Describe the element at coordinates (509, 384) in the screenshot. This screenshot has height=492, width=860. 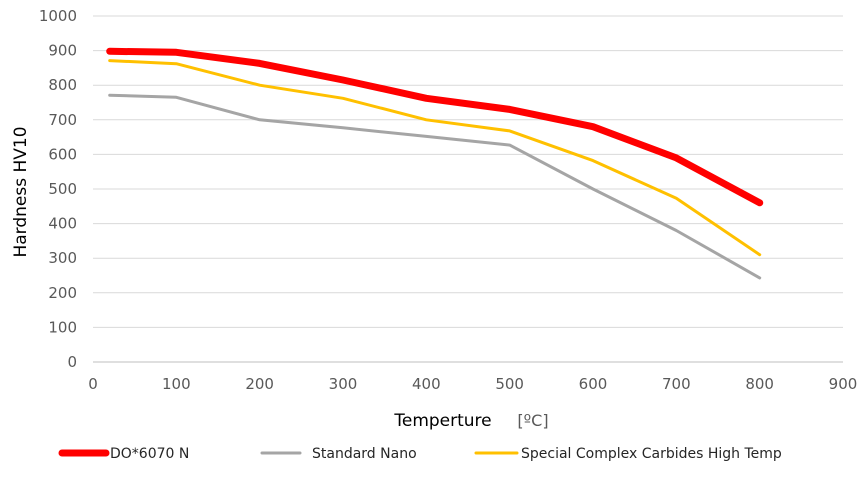
I see `x-tick-label: 500` at that location.